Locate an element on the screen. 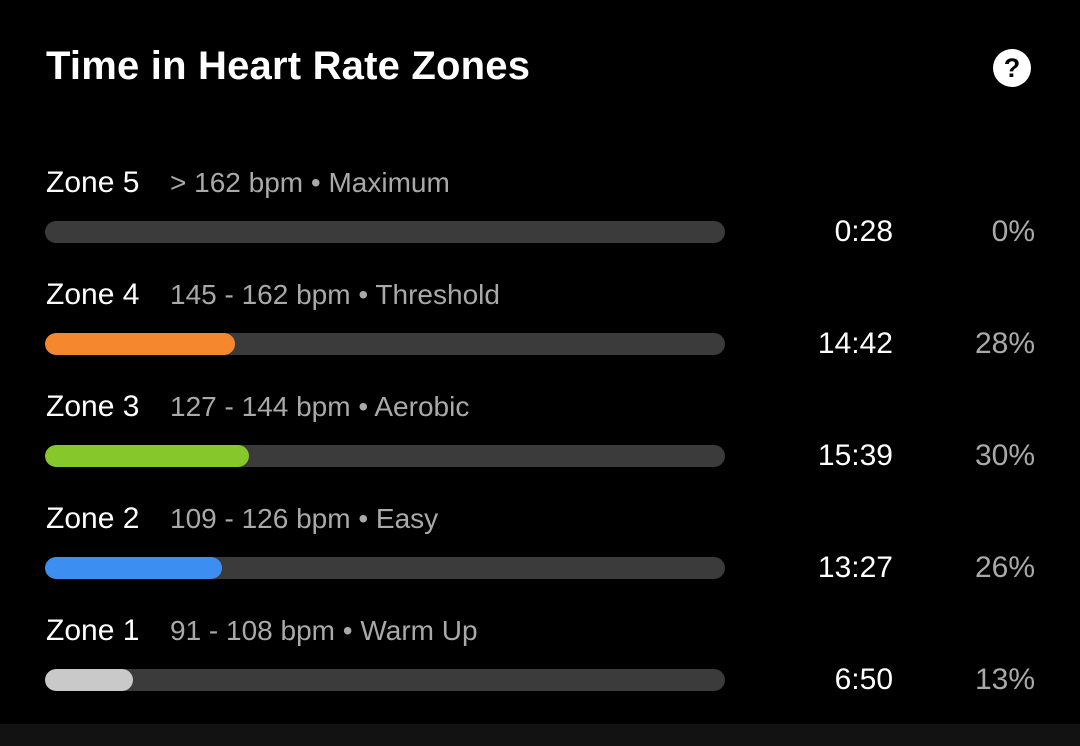  zone-description: 127 - 144 bpm • Aerobic is located at coordinates (320, 406).